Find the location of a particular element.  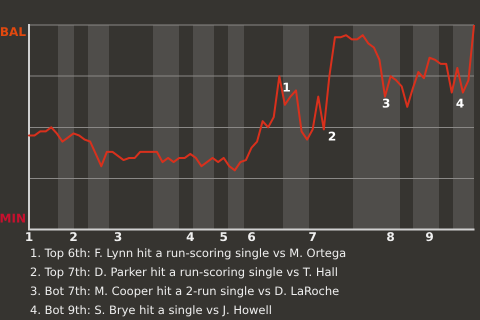

text: 3. Bot 7th: M. Cooper hit a 2-run single vs D. LaRoche is located at coordinates (185, 291).